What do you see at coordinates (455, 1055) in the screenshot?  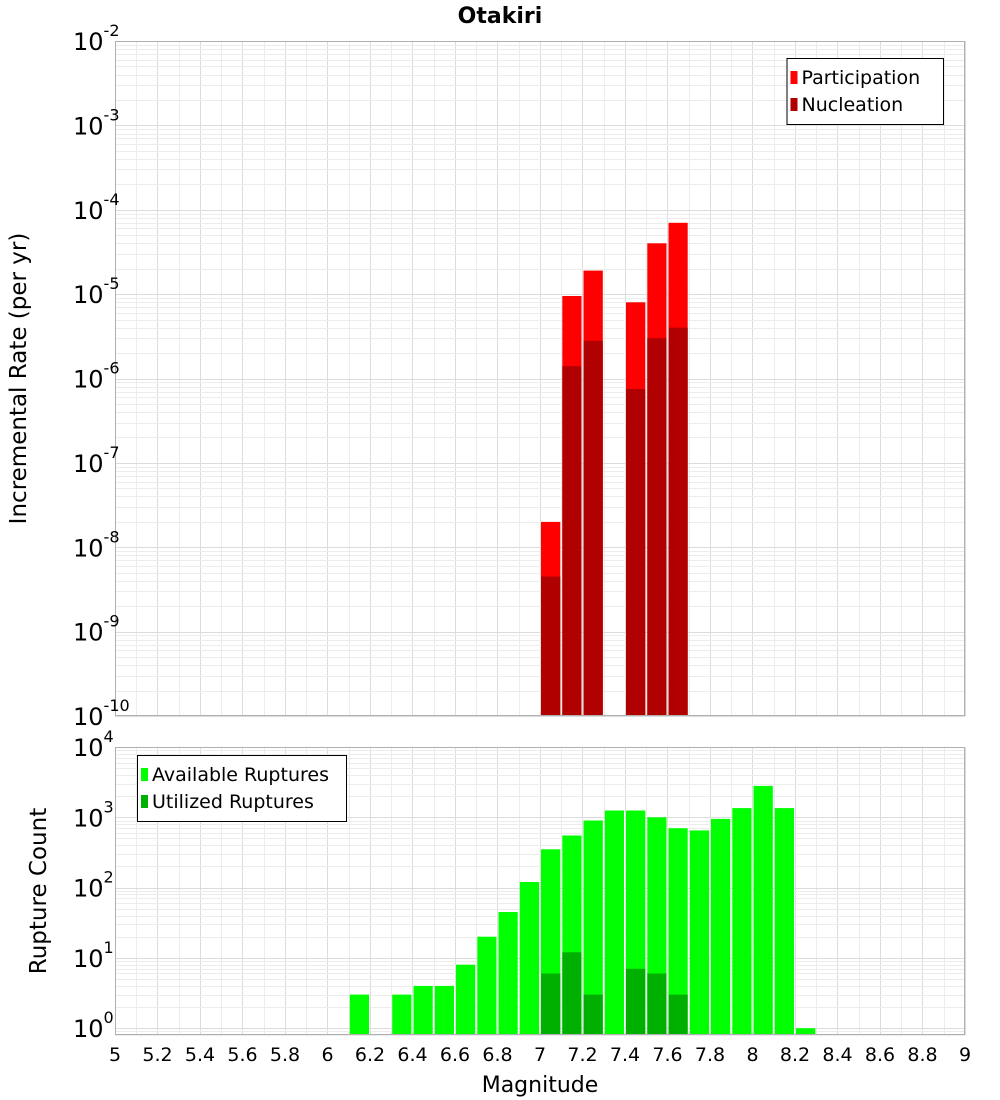 I see `count-x-tick-label: 6.6` at bounding box center [455, 1055].